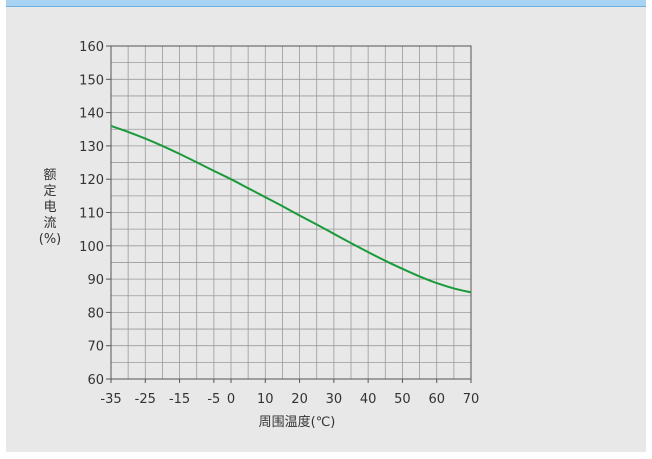  I want to click on y-tick-label: 80, so click(95, 313).